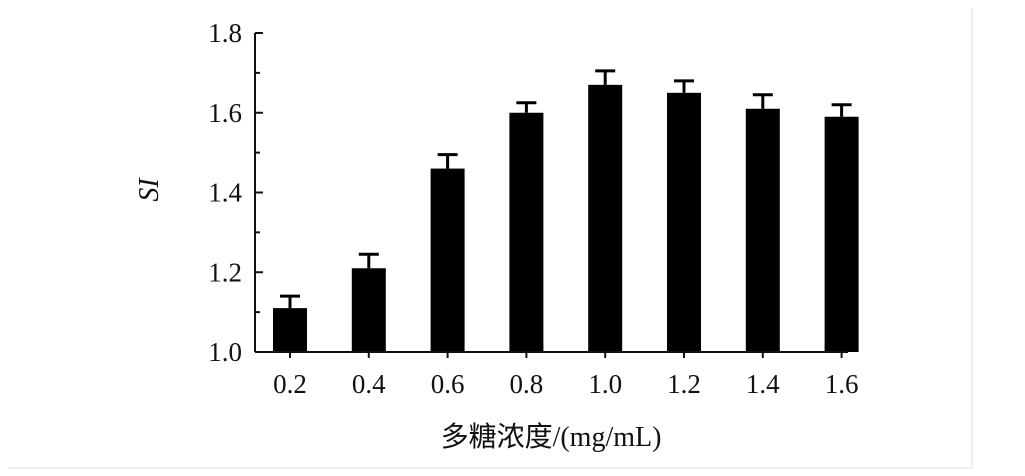 This screenshot has width=1025, height=476. Describe the element at coordinates (551, 437) in the screenshot. I see `x-axis-title: 多糖浓度/(mg/mL)` at that location.